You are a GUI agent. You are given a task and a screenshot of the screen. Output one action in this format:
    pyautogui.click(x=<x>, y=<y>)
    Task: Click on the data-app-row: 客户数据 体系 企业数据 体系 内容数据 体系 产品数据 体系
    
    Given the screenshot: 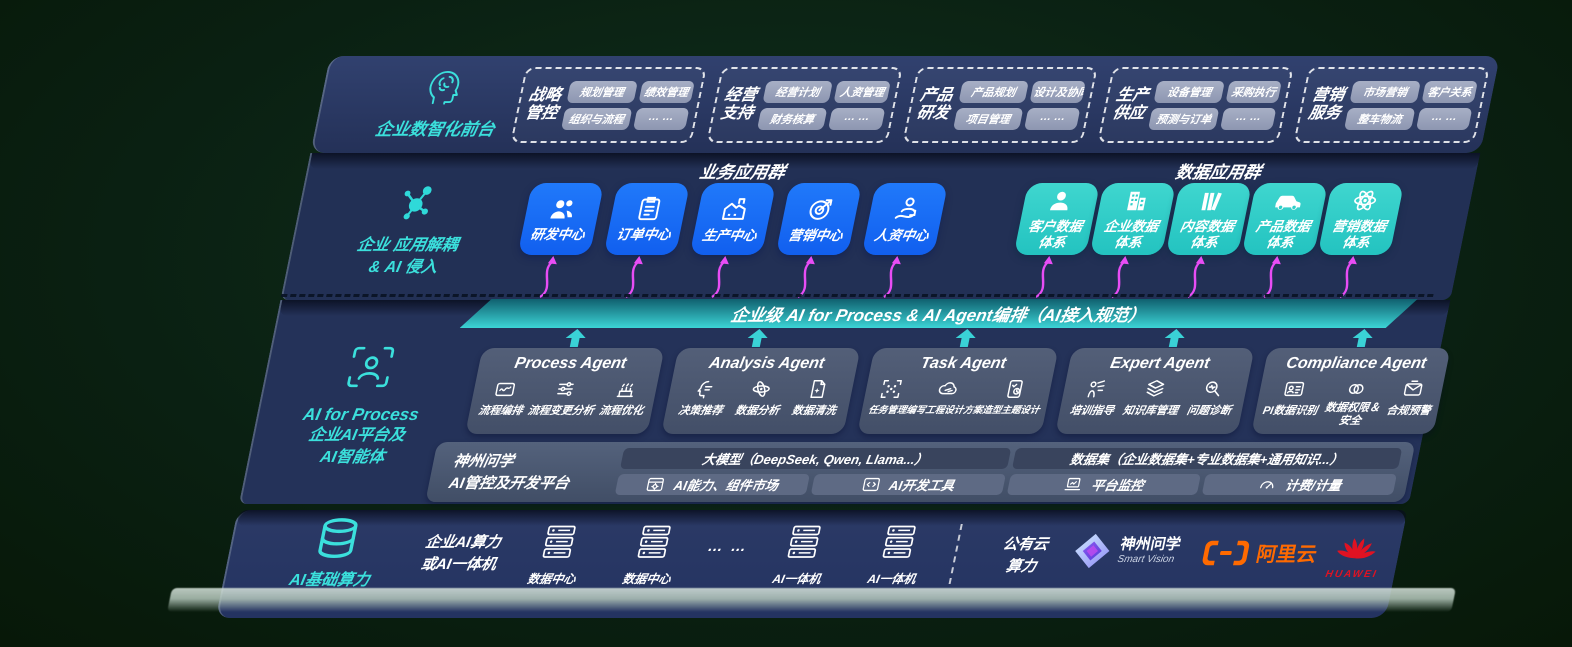 What is the action you would take?
    pyautogui.click(x=1209, y=219)
    